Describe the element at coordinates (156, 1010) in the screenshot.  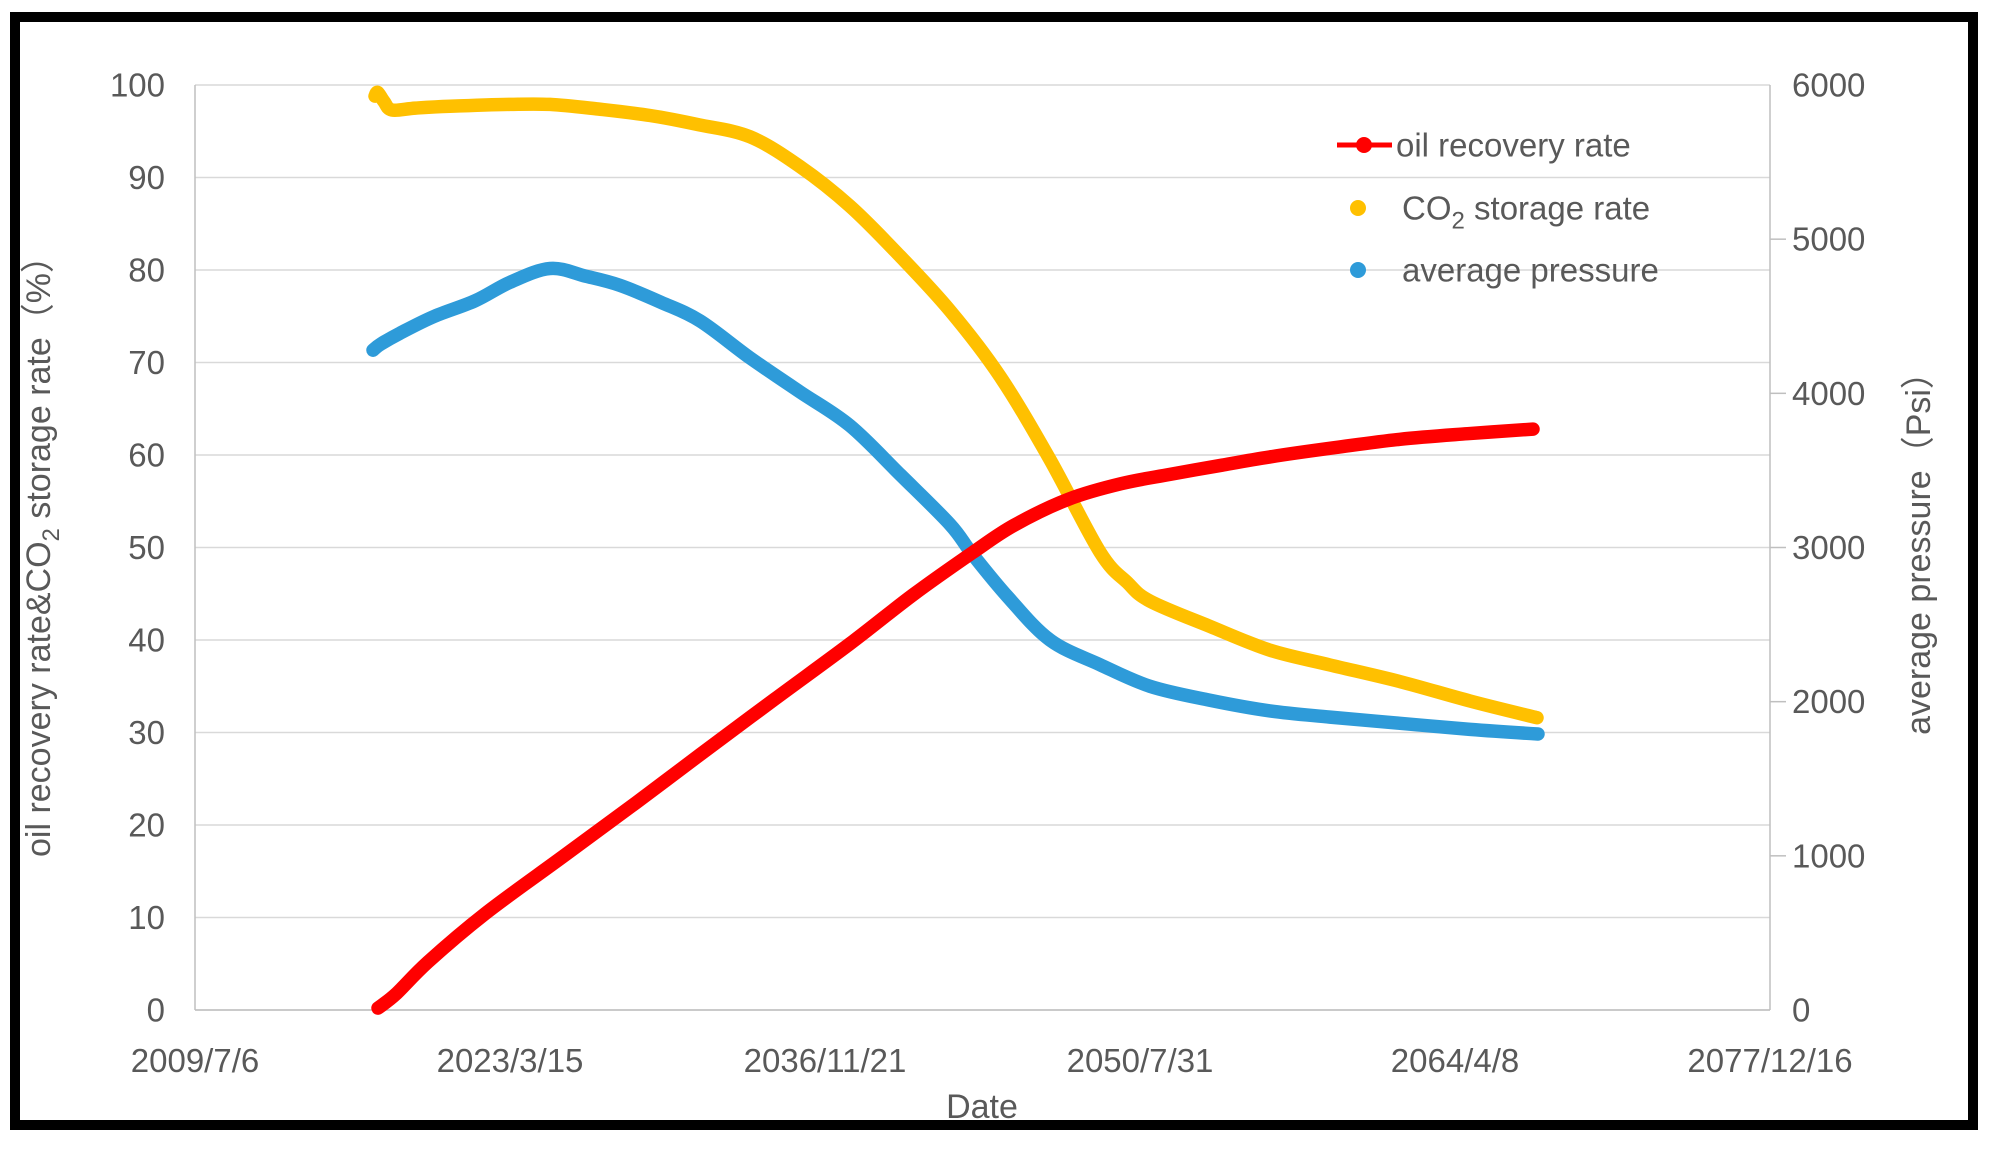
I see `left-axis-tick-label: 0` at that location.